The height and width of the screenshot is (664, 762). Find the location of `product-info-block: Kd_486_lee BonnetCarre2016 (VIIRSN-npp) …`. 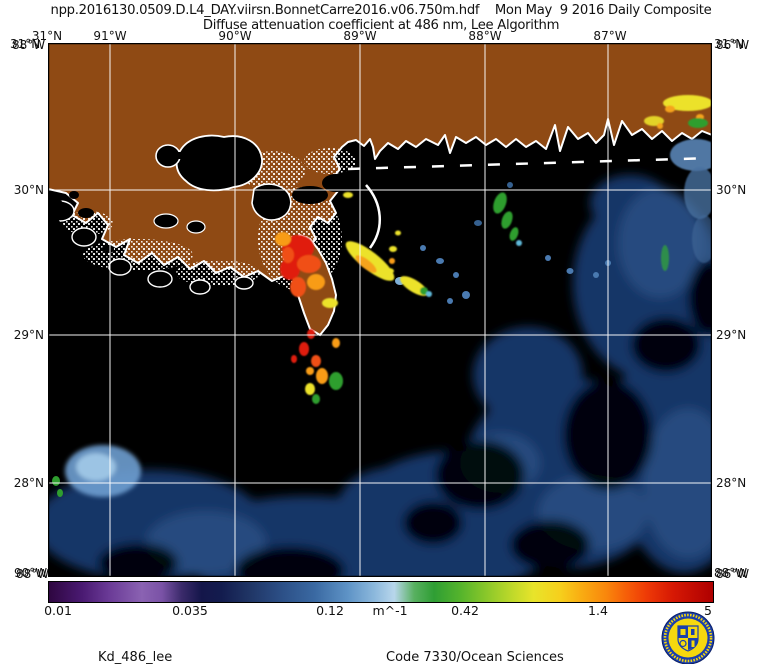

product-info-block: Kd_486_lee BonnetCarre2016 (VIIRSN-npp) … is located at coordinates (199, 640).